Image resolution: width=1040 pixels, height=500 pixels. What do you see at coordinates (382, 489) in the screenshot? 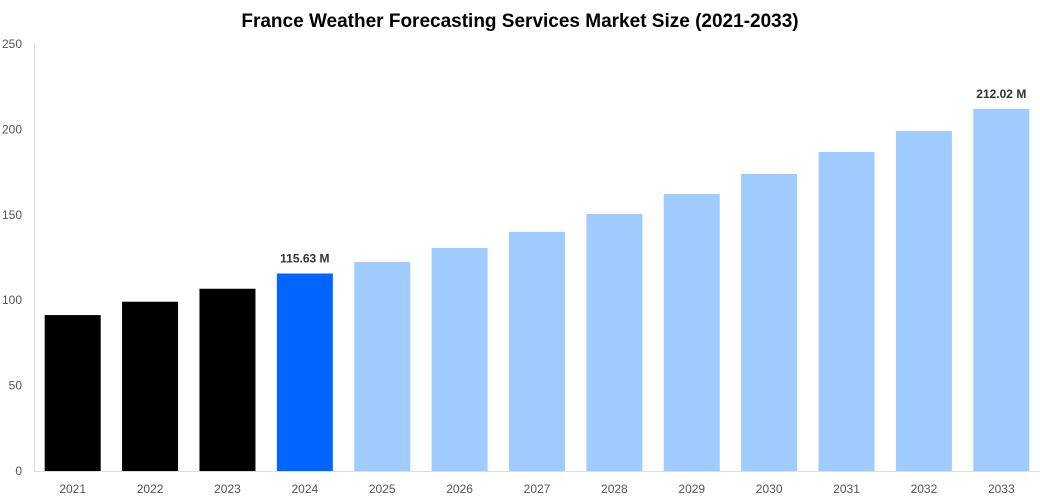
I see `x-tick-label: 2025` at bounding box center [382, 489].